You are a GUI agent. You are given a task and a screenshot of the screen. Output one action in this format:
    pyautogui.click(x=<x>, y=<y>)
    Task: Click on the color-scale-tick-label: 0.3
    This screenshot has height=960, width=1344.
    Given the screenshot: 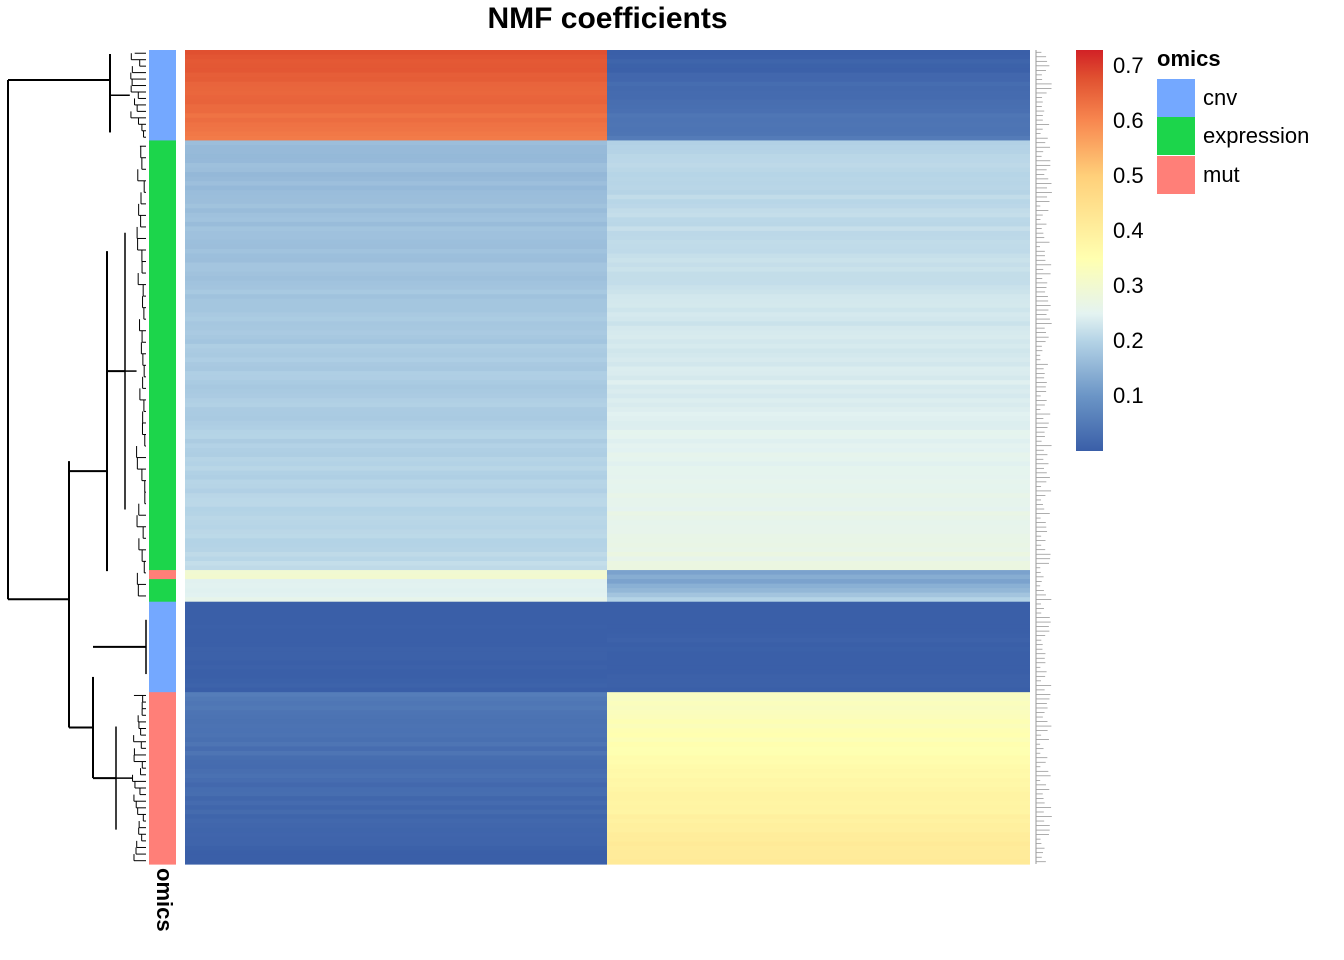 What is the action you would take?
    pyautogui.click(x=1128, y=286)
    